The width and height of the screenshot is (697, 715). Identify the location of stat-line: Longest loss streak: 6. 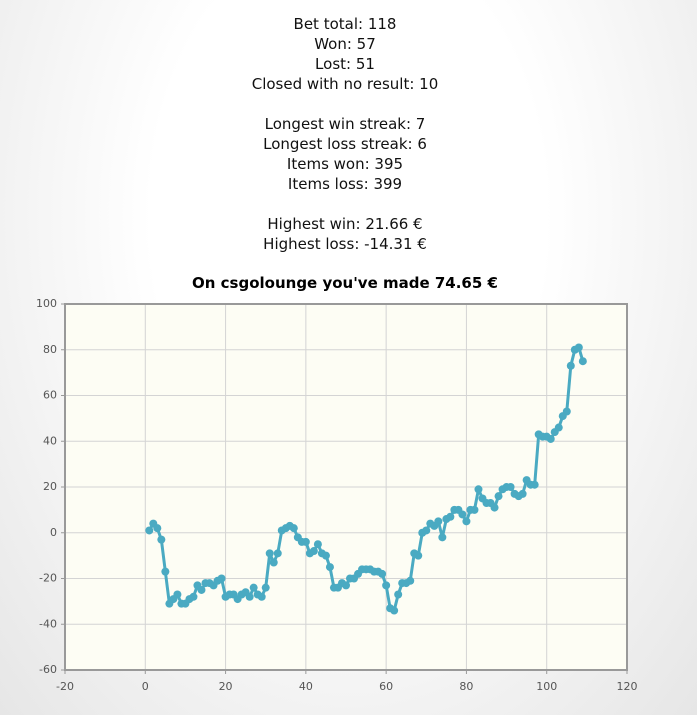
(345, 144).